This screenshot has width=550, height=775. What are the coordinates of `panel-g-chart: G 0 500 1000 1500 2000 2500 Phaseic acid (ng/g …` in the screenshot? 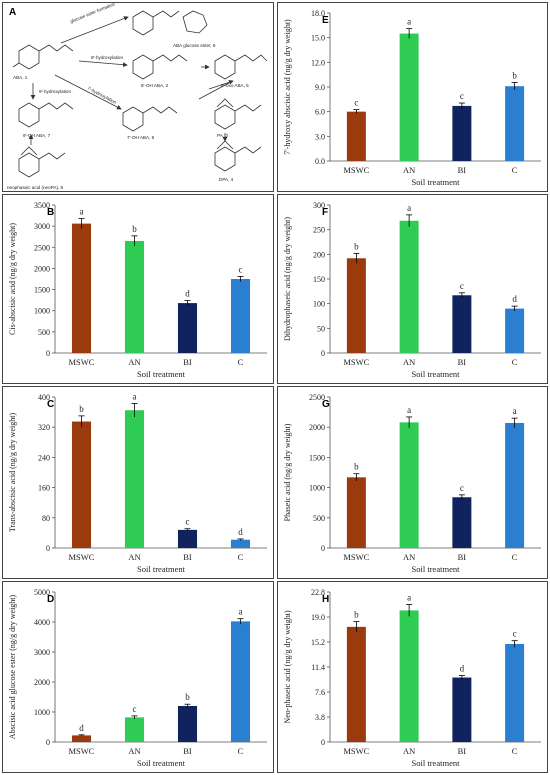 It's located at (412, 482).